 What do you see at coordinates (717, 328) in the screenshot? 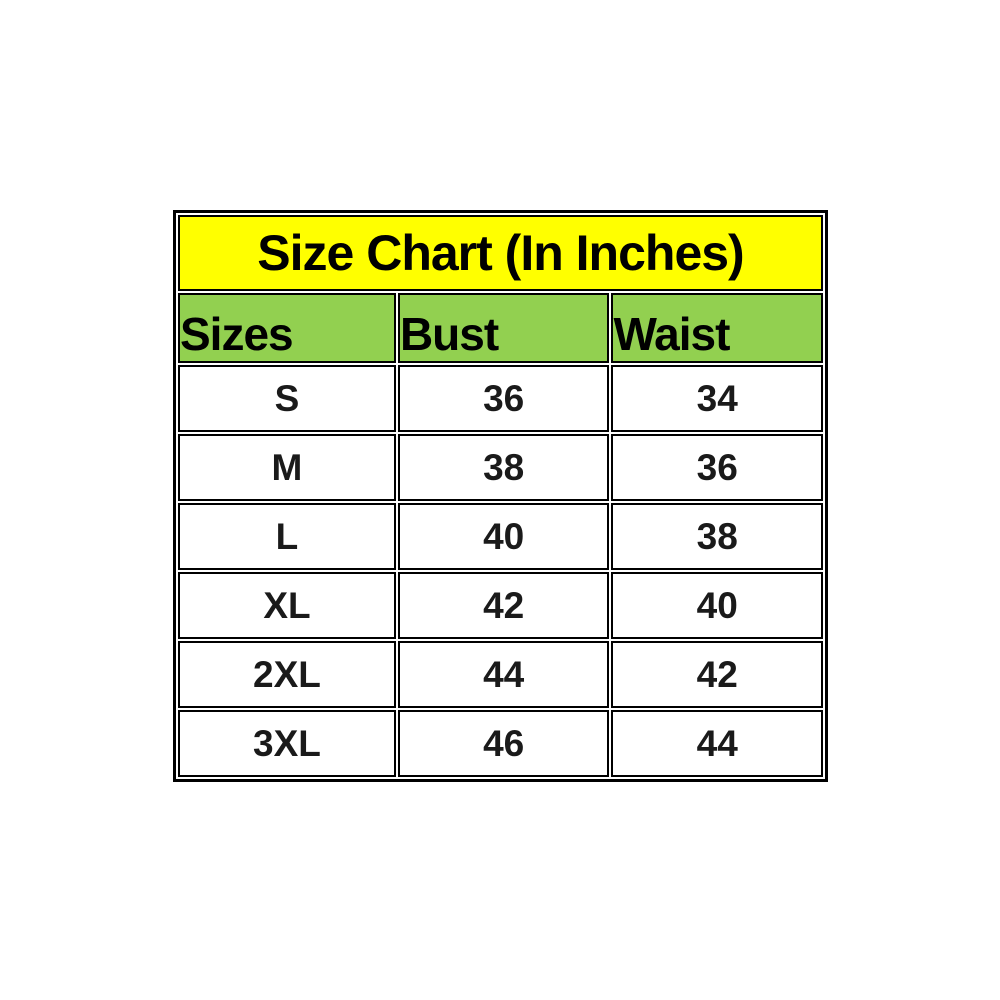
I see `column-header-waist: Waist` at bounding box center [717, 328].